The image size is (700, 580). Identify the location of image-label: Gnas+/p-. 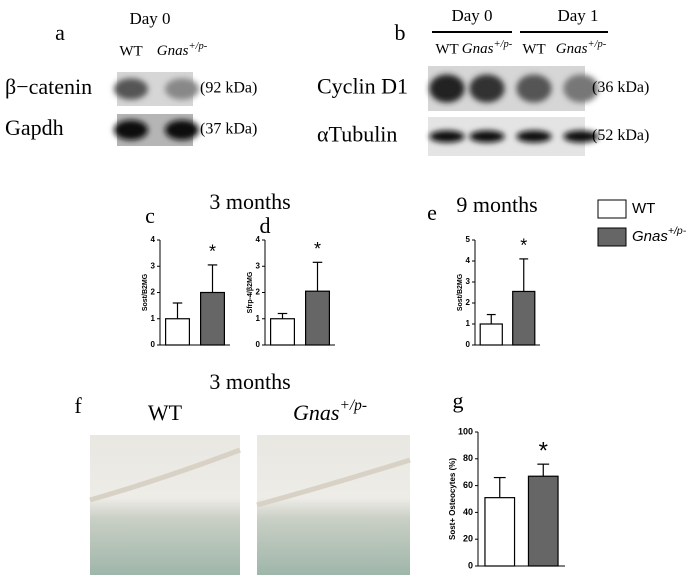
(330, 411).